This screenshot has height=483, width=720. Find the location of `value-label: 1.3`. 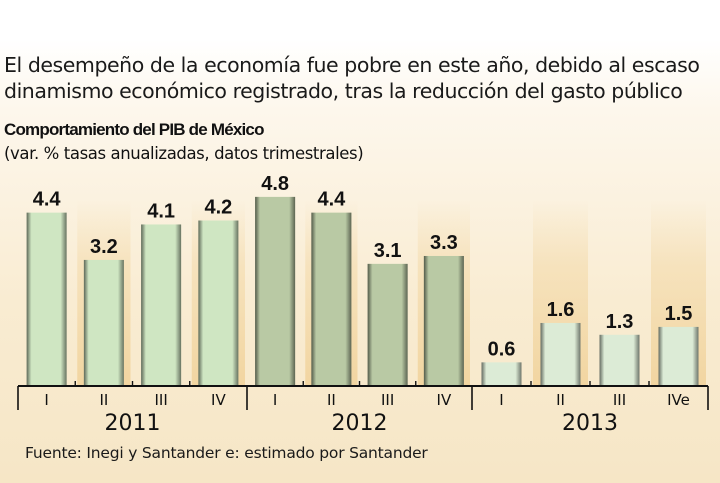

value-label: 1.3 is located at coordinates (620, 322).